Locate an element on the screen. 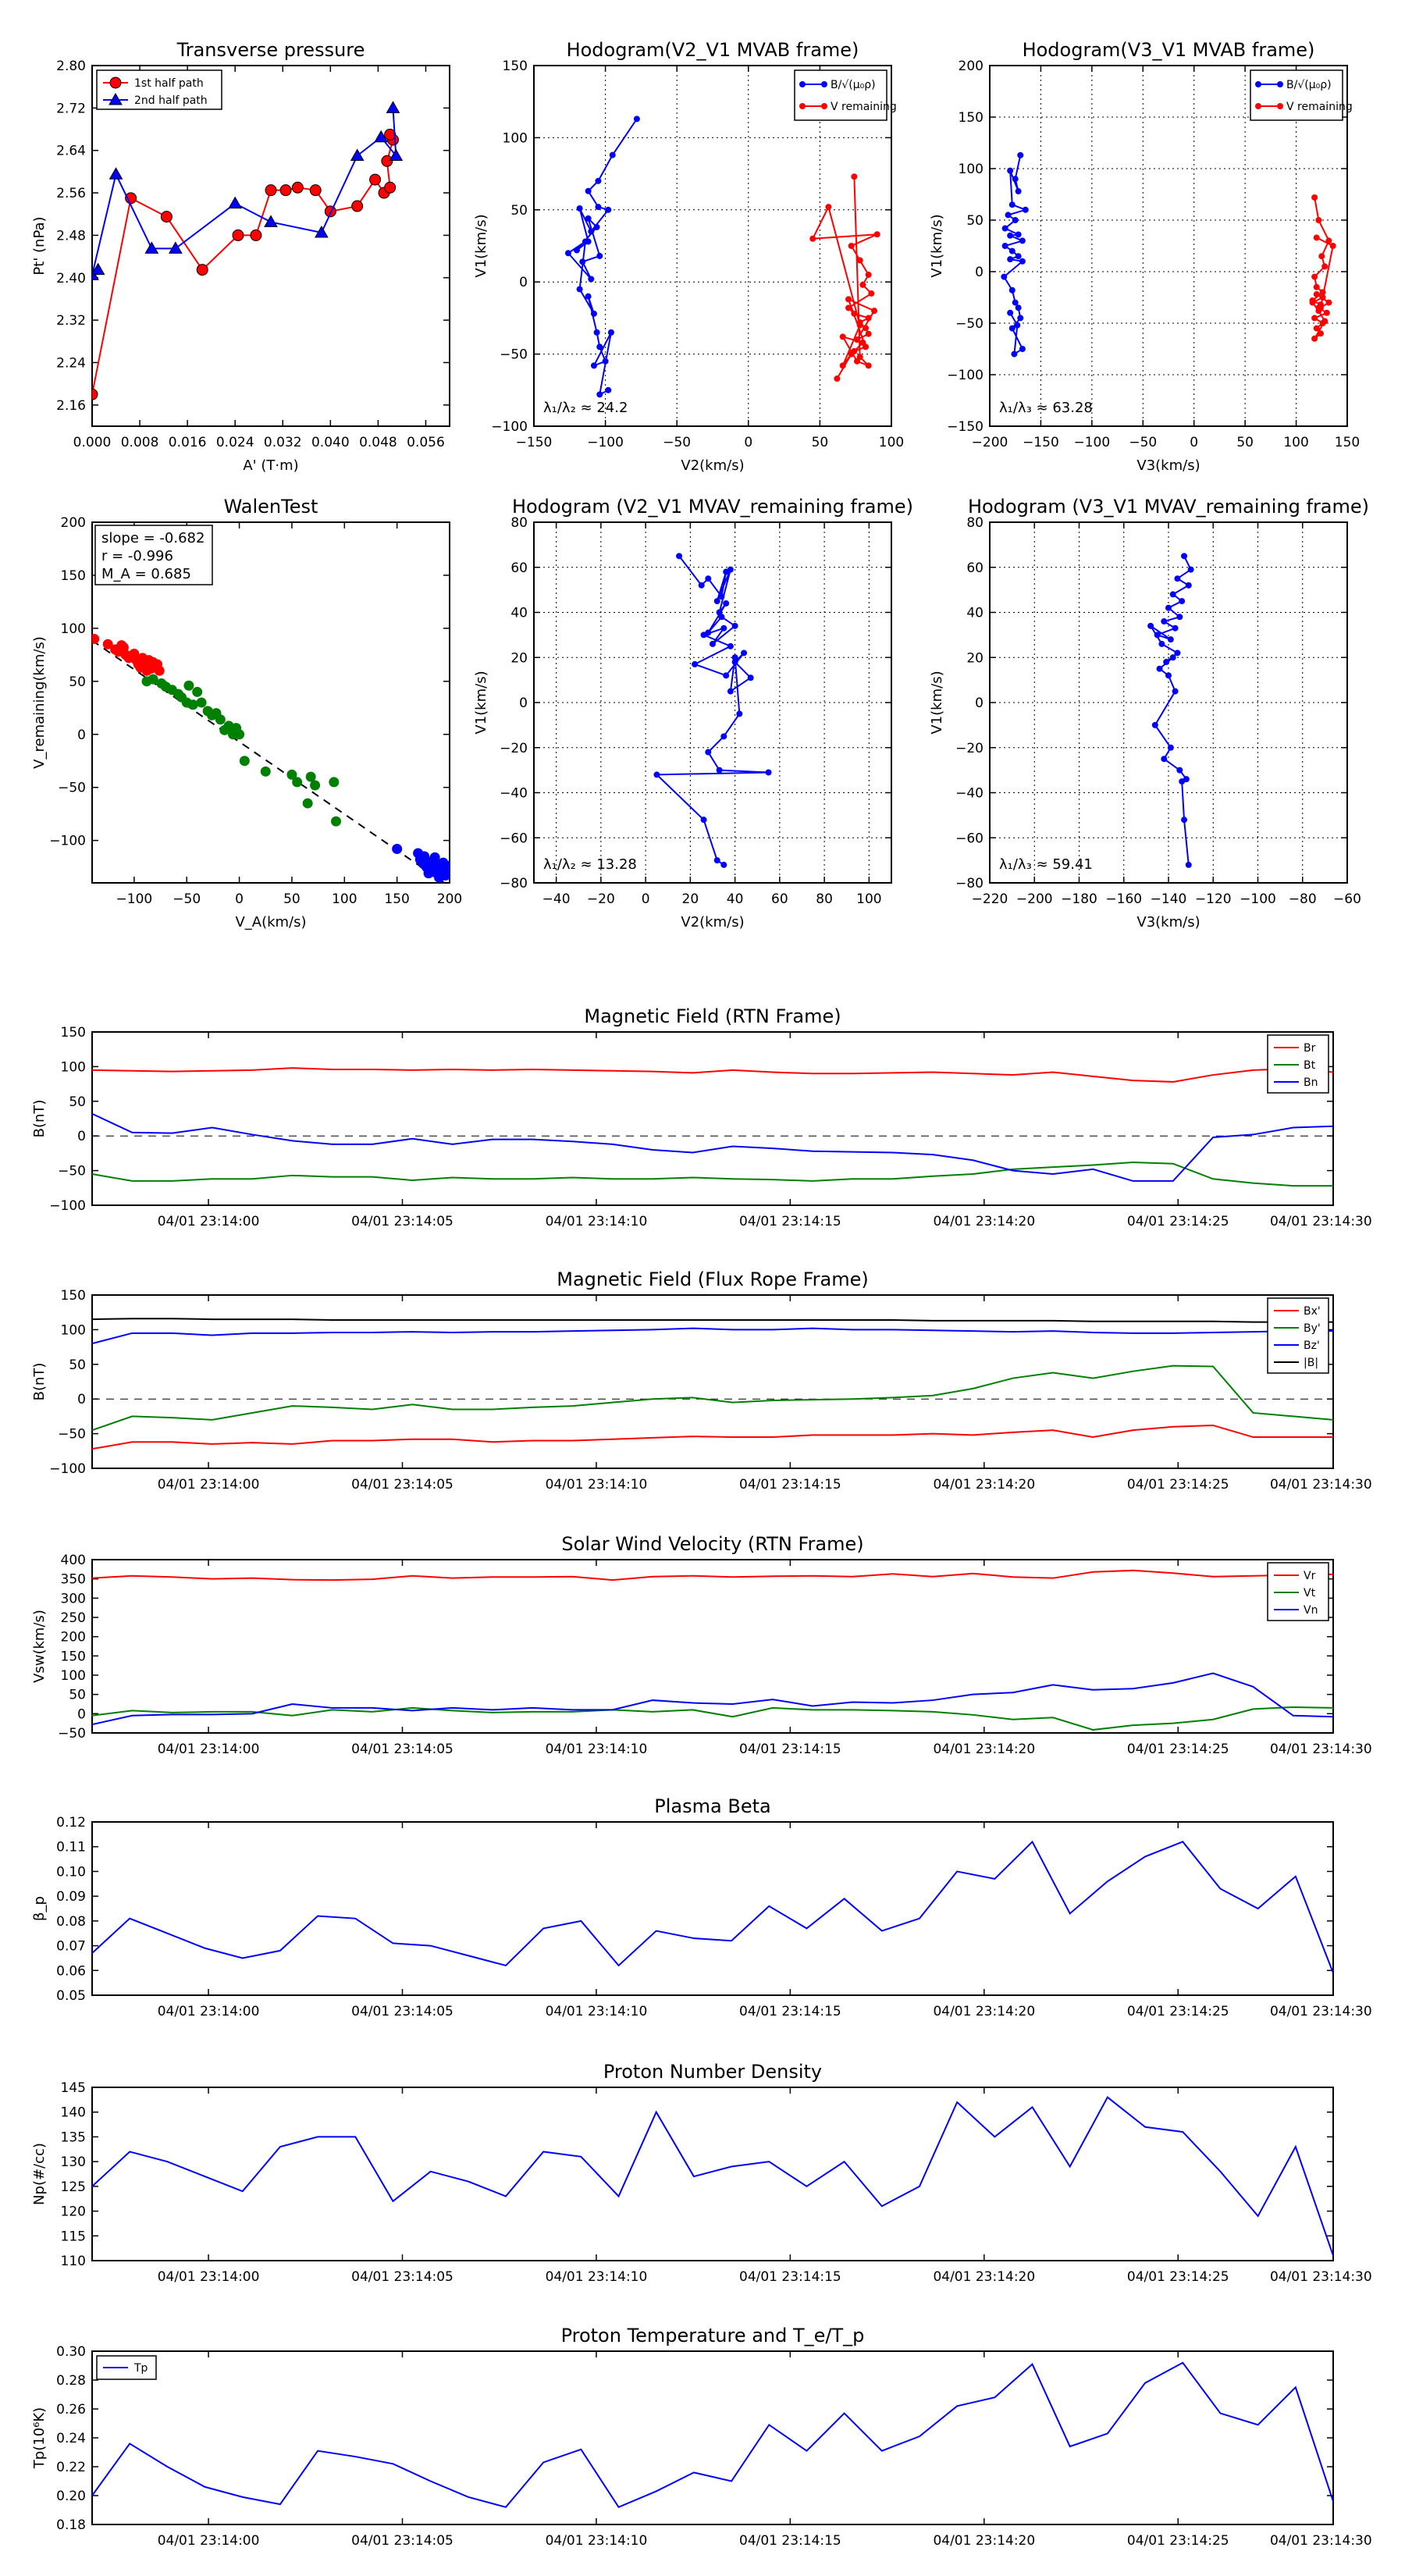 The image size is (1405, 2576). y-tick-label: 2.40 is located at coordinates (71, 278).